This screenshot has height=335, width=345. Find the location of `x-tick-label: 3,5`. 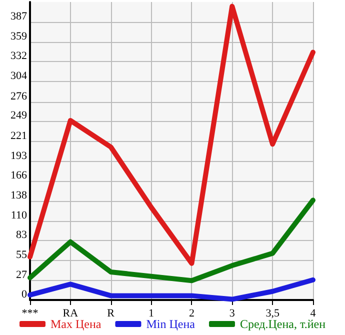

x-tick-label: 3,5 is located at coordinates (273, 314).